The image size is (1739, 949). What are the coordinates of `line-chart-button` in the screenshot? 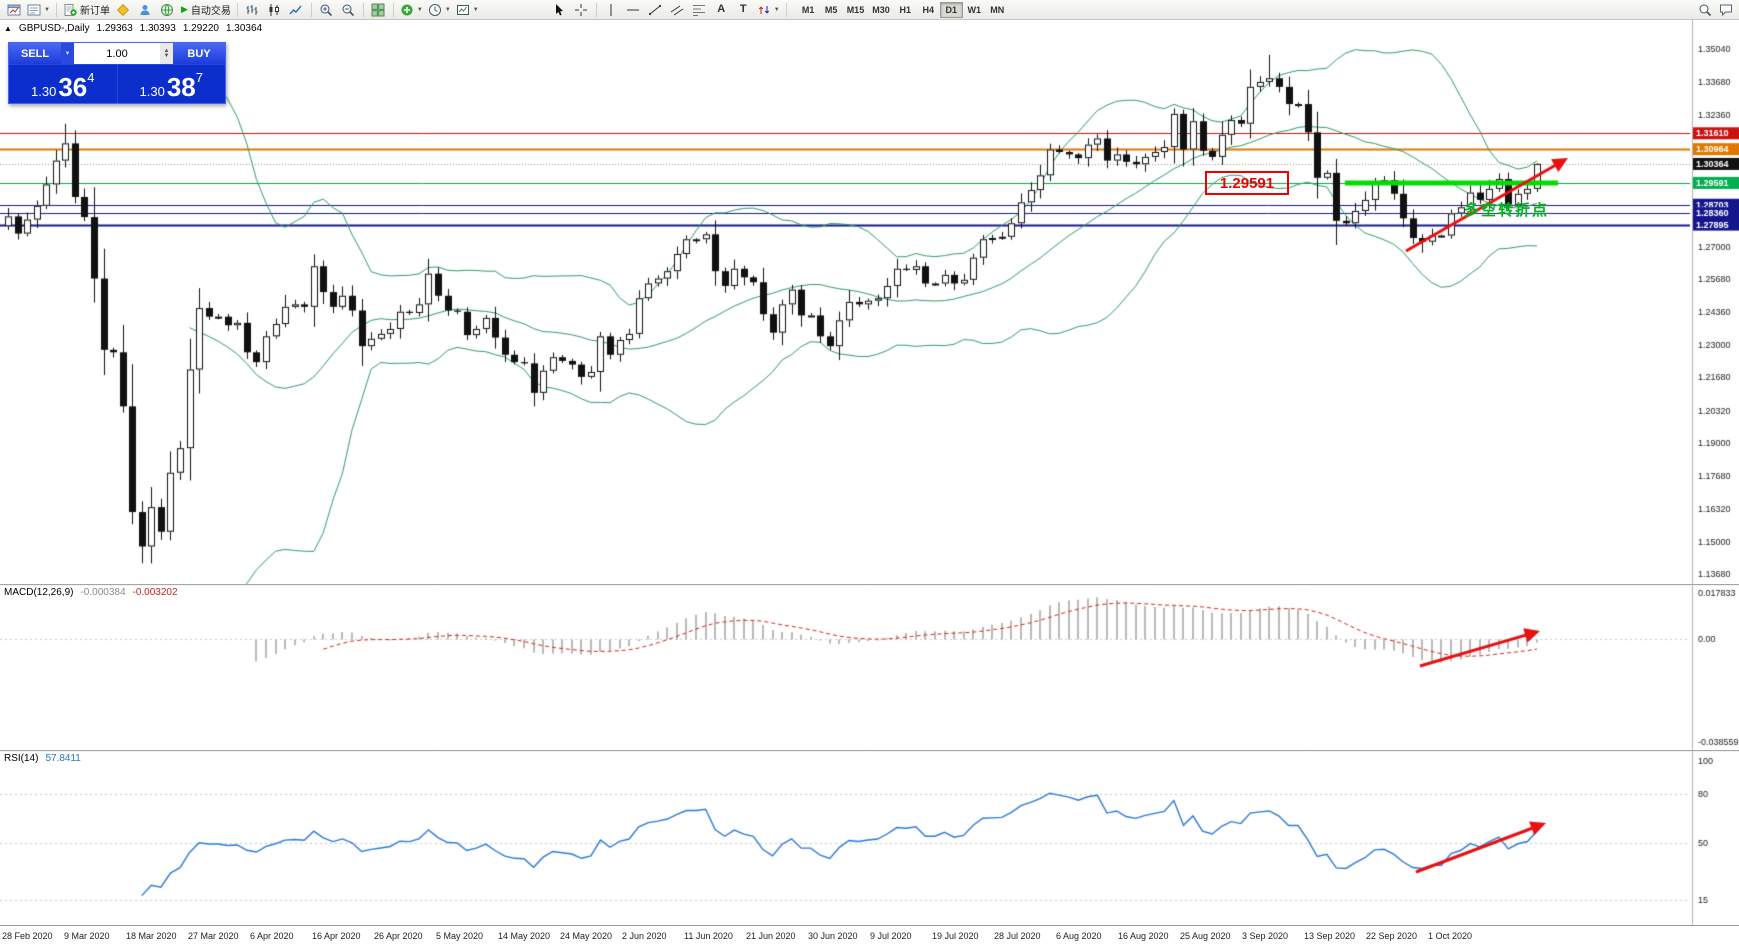 It's located at (296, 10).